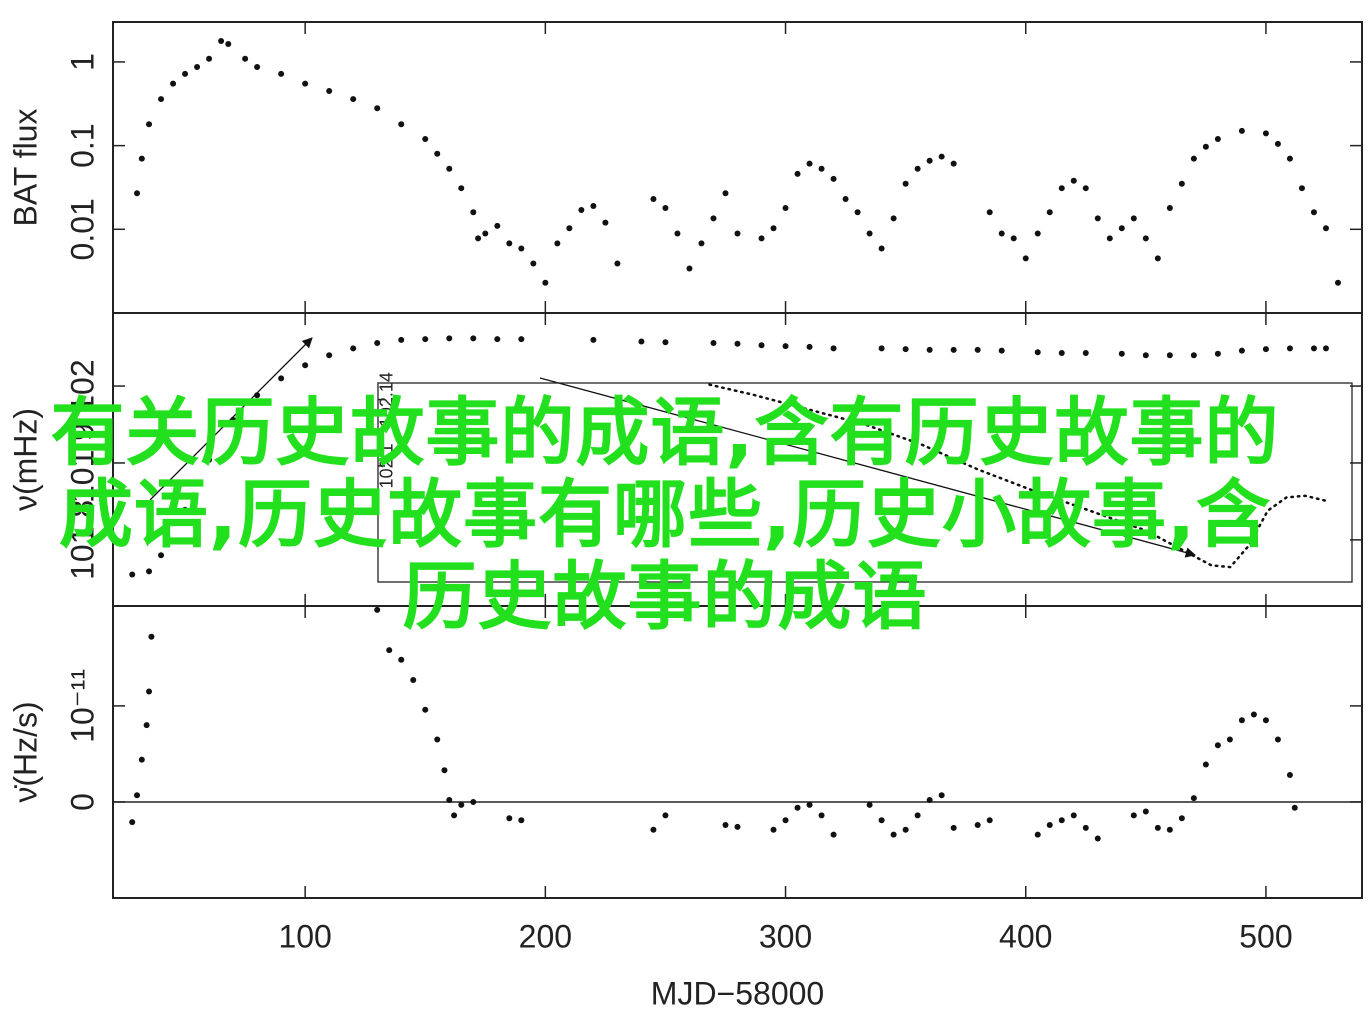  What do you see at coordinates (737, 993) in the screenshot?
I see `x-axis-label: MJD−58000` at bounding box center [737, 993].